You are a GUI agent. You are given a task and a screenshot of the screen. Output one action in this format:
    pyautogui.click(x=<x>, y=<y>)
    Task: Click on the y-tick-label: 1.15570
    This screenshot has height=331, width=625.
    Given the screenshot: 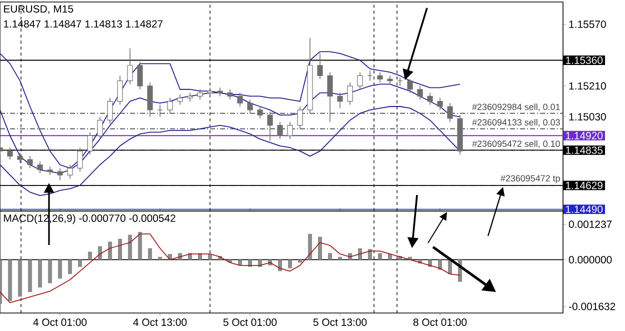 What is the action you would take?
    pyautogui.click(x=587, y=24)
    